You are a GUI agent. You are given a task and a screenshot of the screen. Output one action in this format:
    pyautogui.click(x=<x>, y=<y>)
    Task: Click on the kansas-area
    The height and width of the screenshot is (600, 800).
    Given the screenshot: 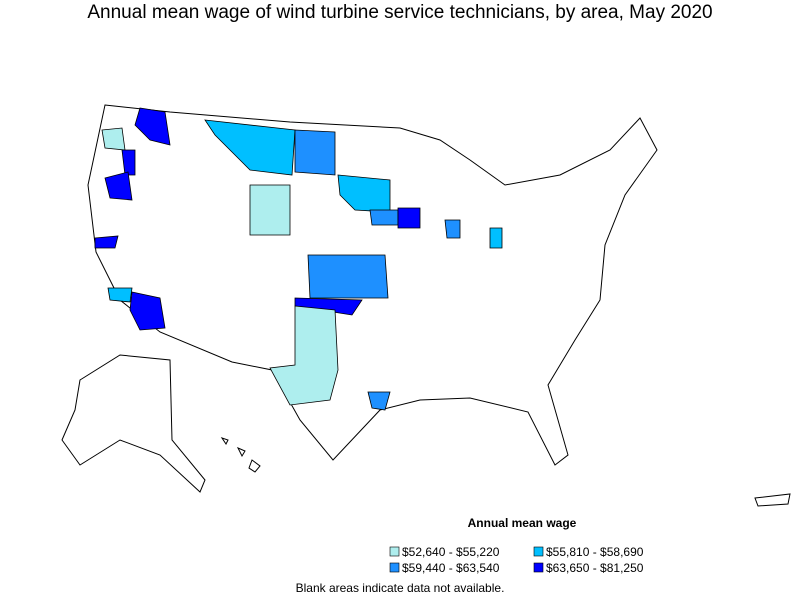 What is the action you would take?
    pyautogui.click(x=348, y=276)
    